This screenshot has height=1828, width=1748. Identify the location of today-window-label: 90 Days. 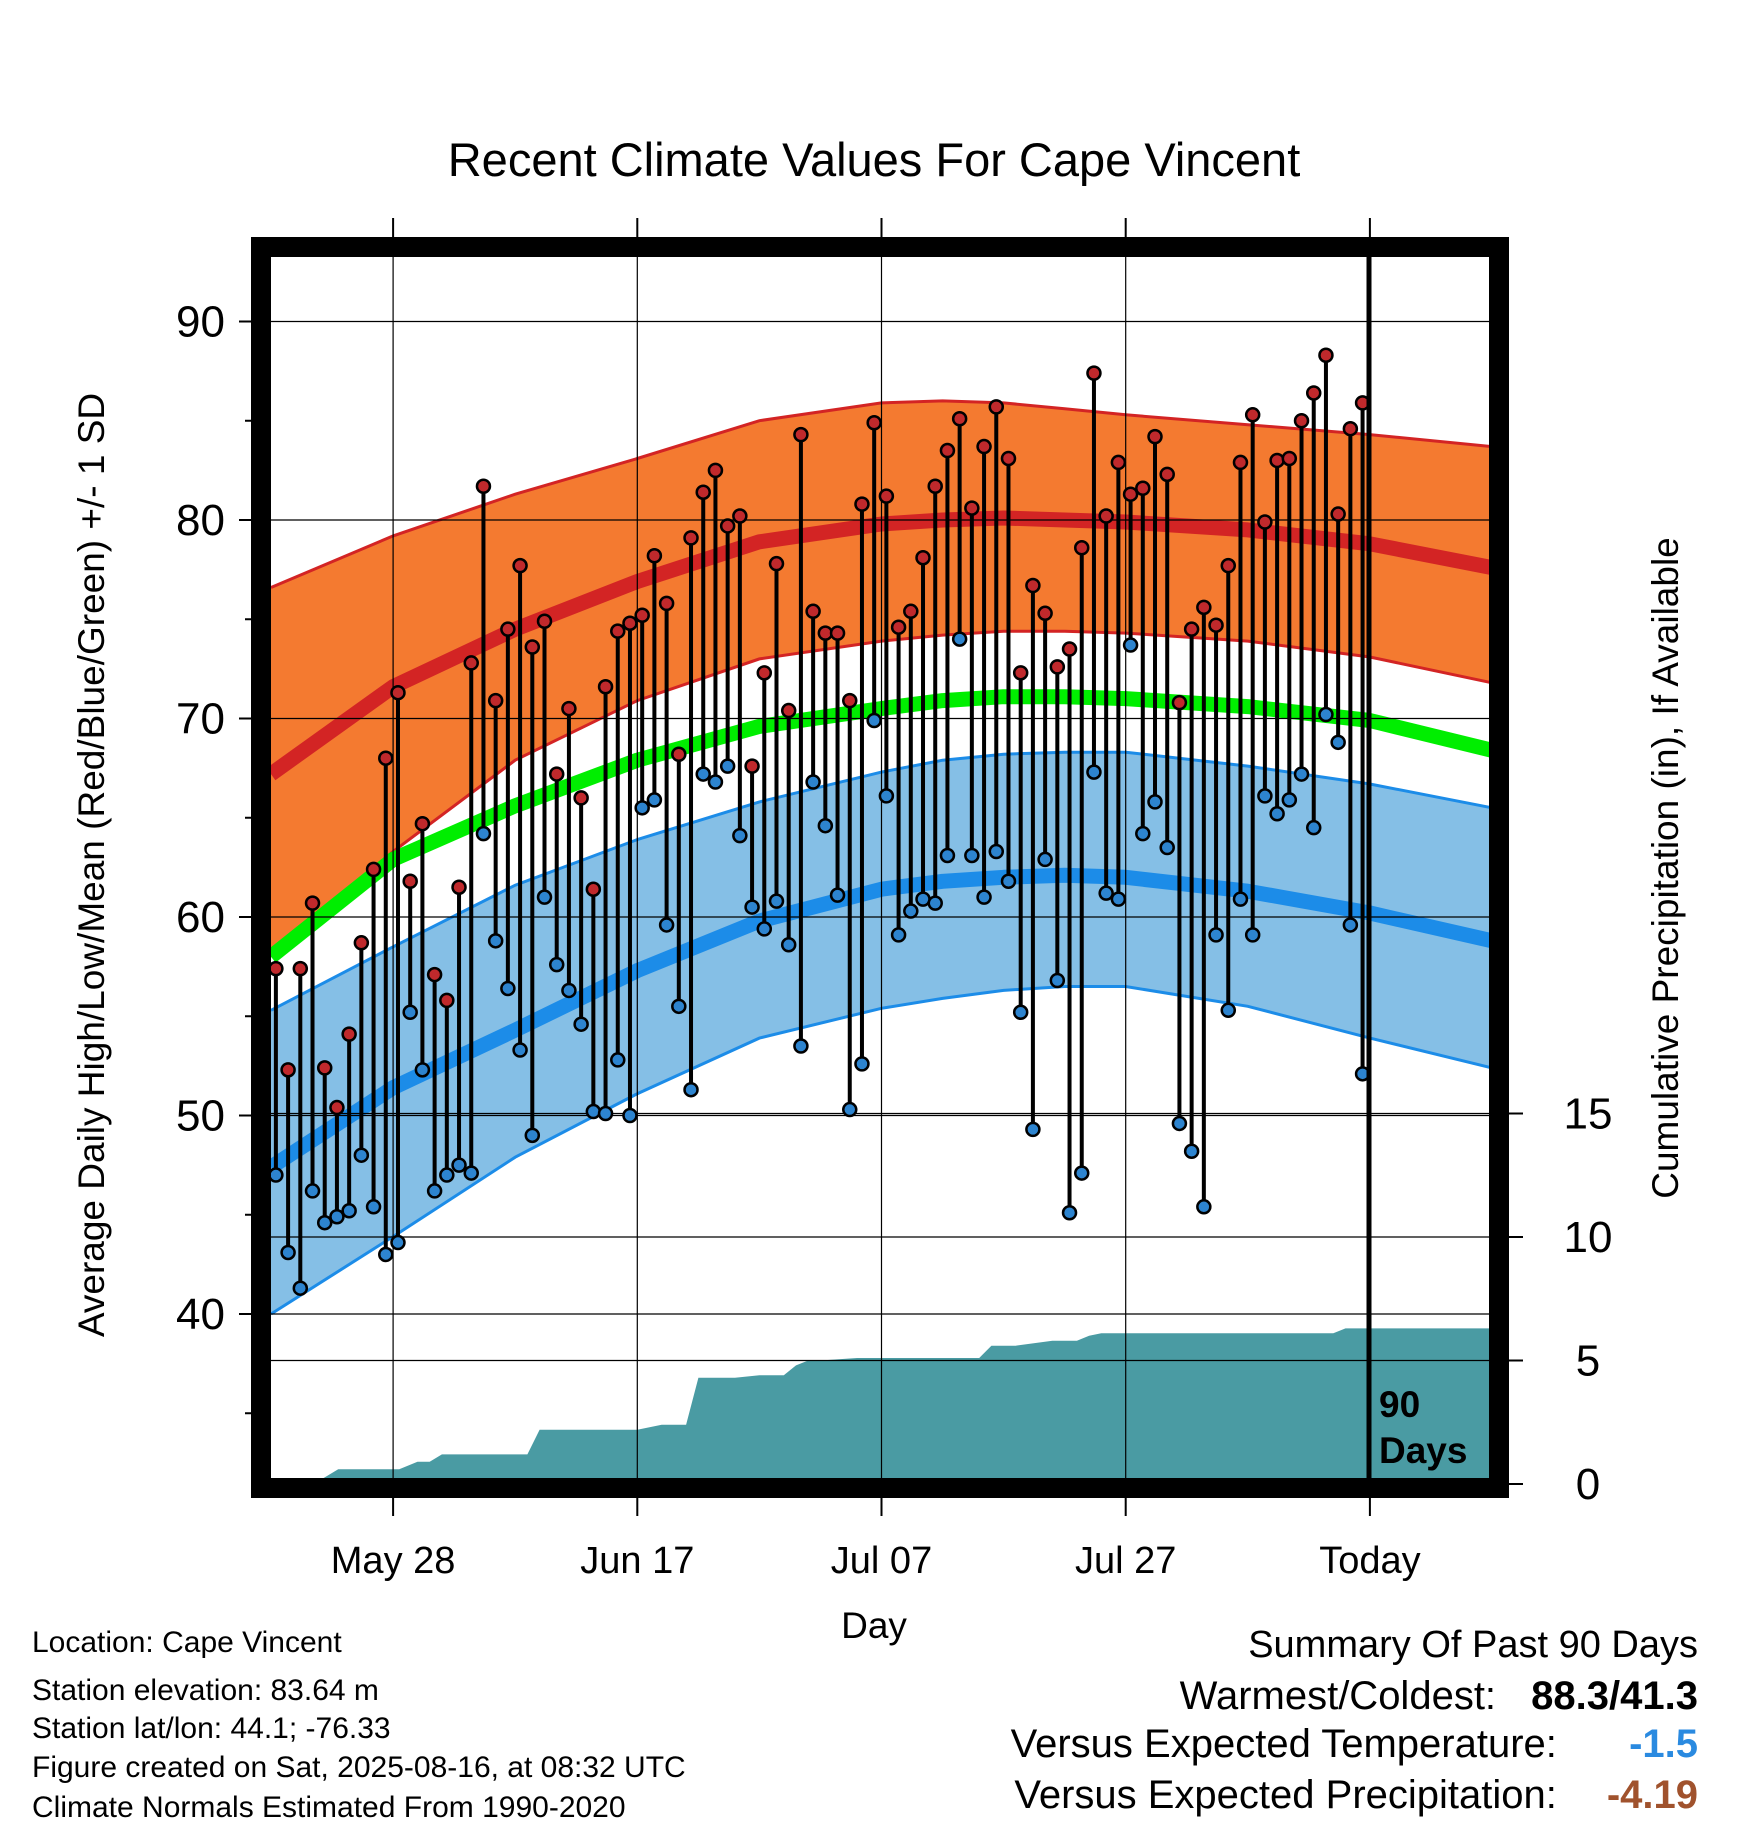
(1423, 1427).